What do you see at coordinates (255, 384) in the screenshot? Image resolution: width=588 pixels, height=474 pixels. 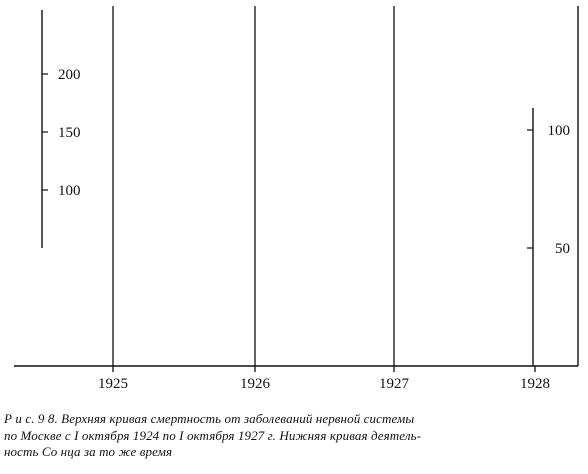 I see `x-tick-label: 1926` at bounding box center [255, 384].